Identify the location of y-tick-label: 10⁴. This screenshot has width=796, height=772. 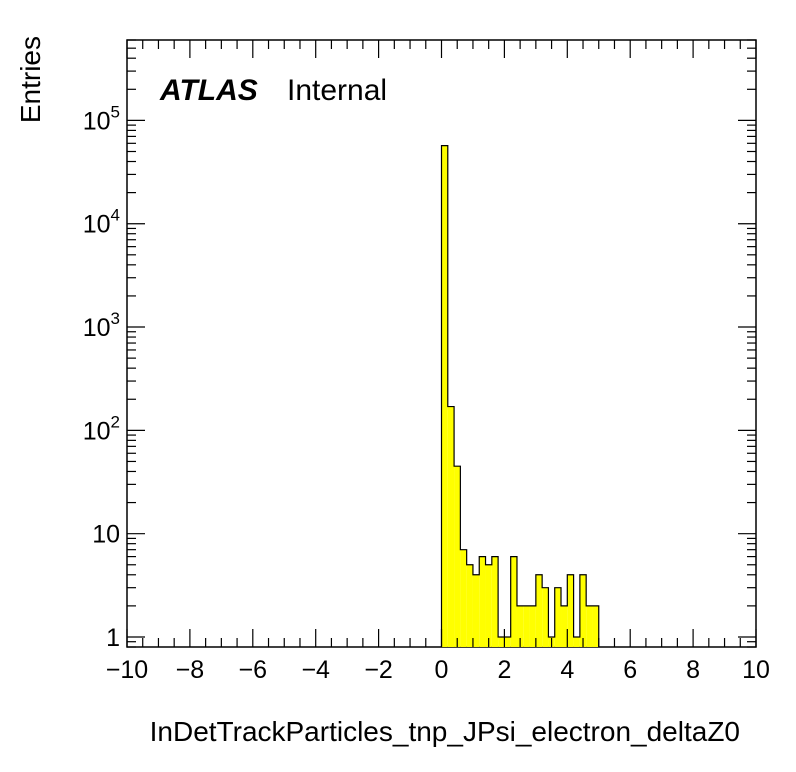
(101, 222).